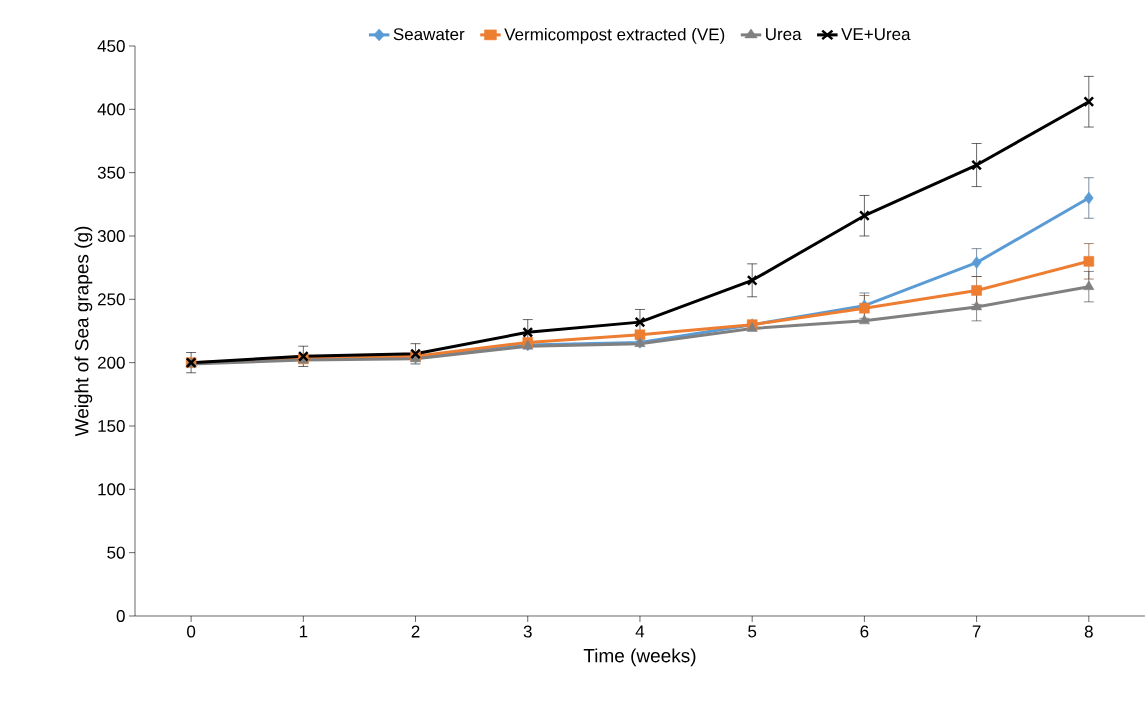 This screenshot has height=706, width=1148. Describe the element at coordinates (640, 631) in the screenshot. I see `x-tick-label: 4` at that location.